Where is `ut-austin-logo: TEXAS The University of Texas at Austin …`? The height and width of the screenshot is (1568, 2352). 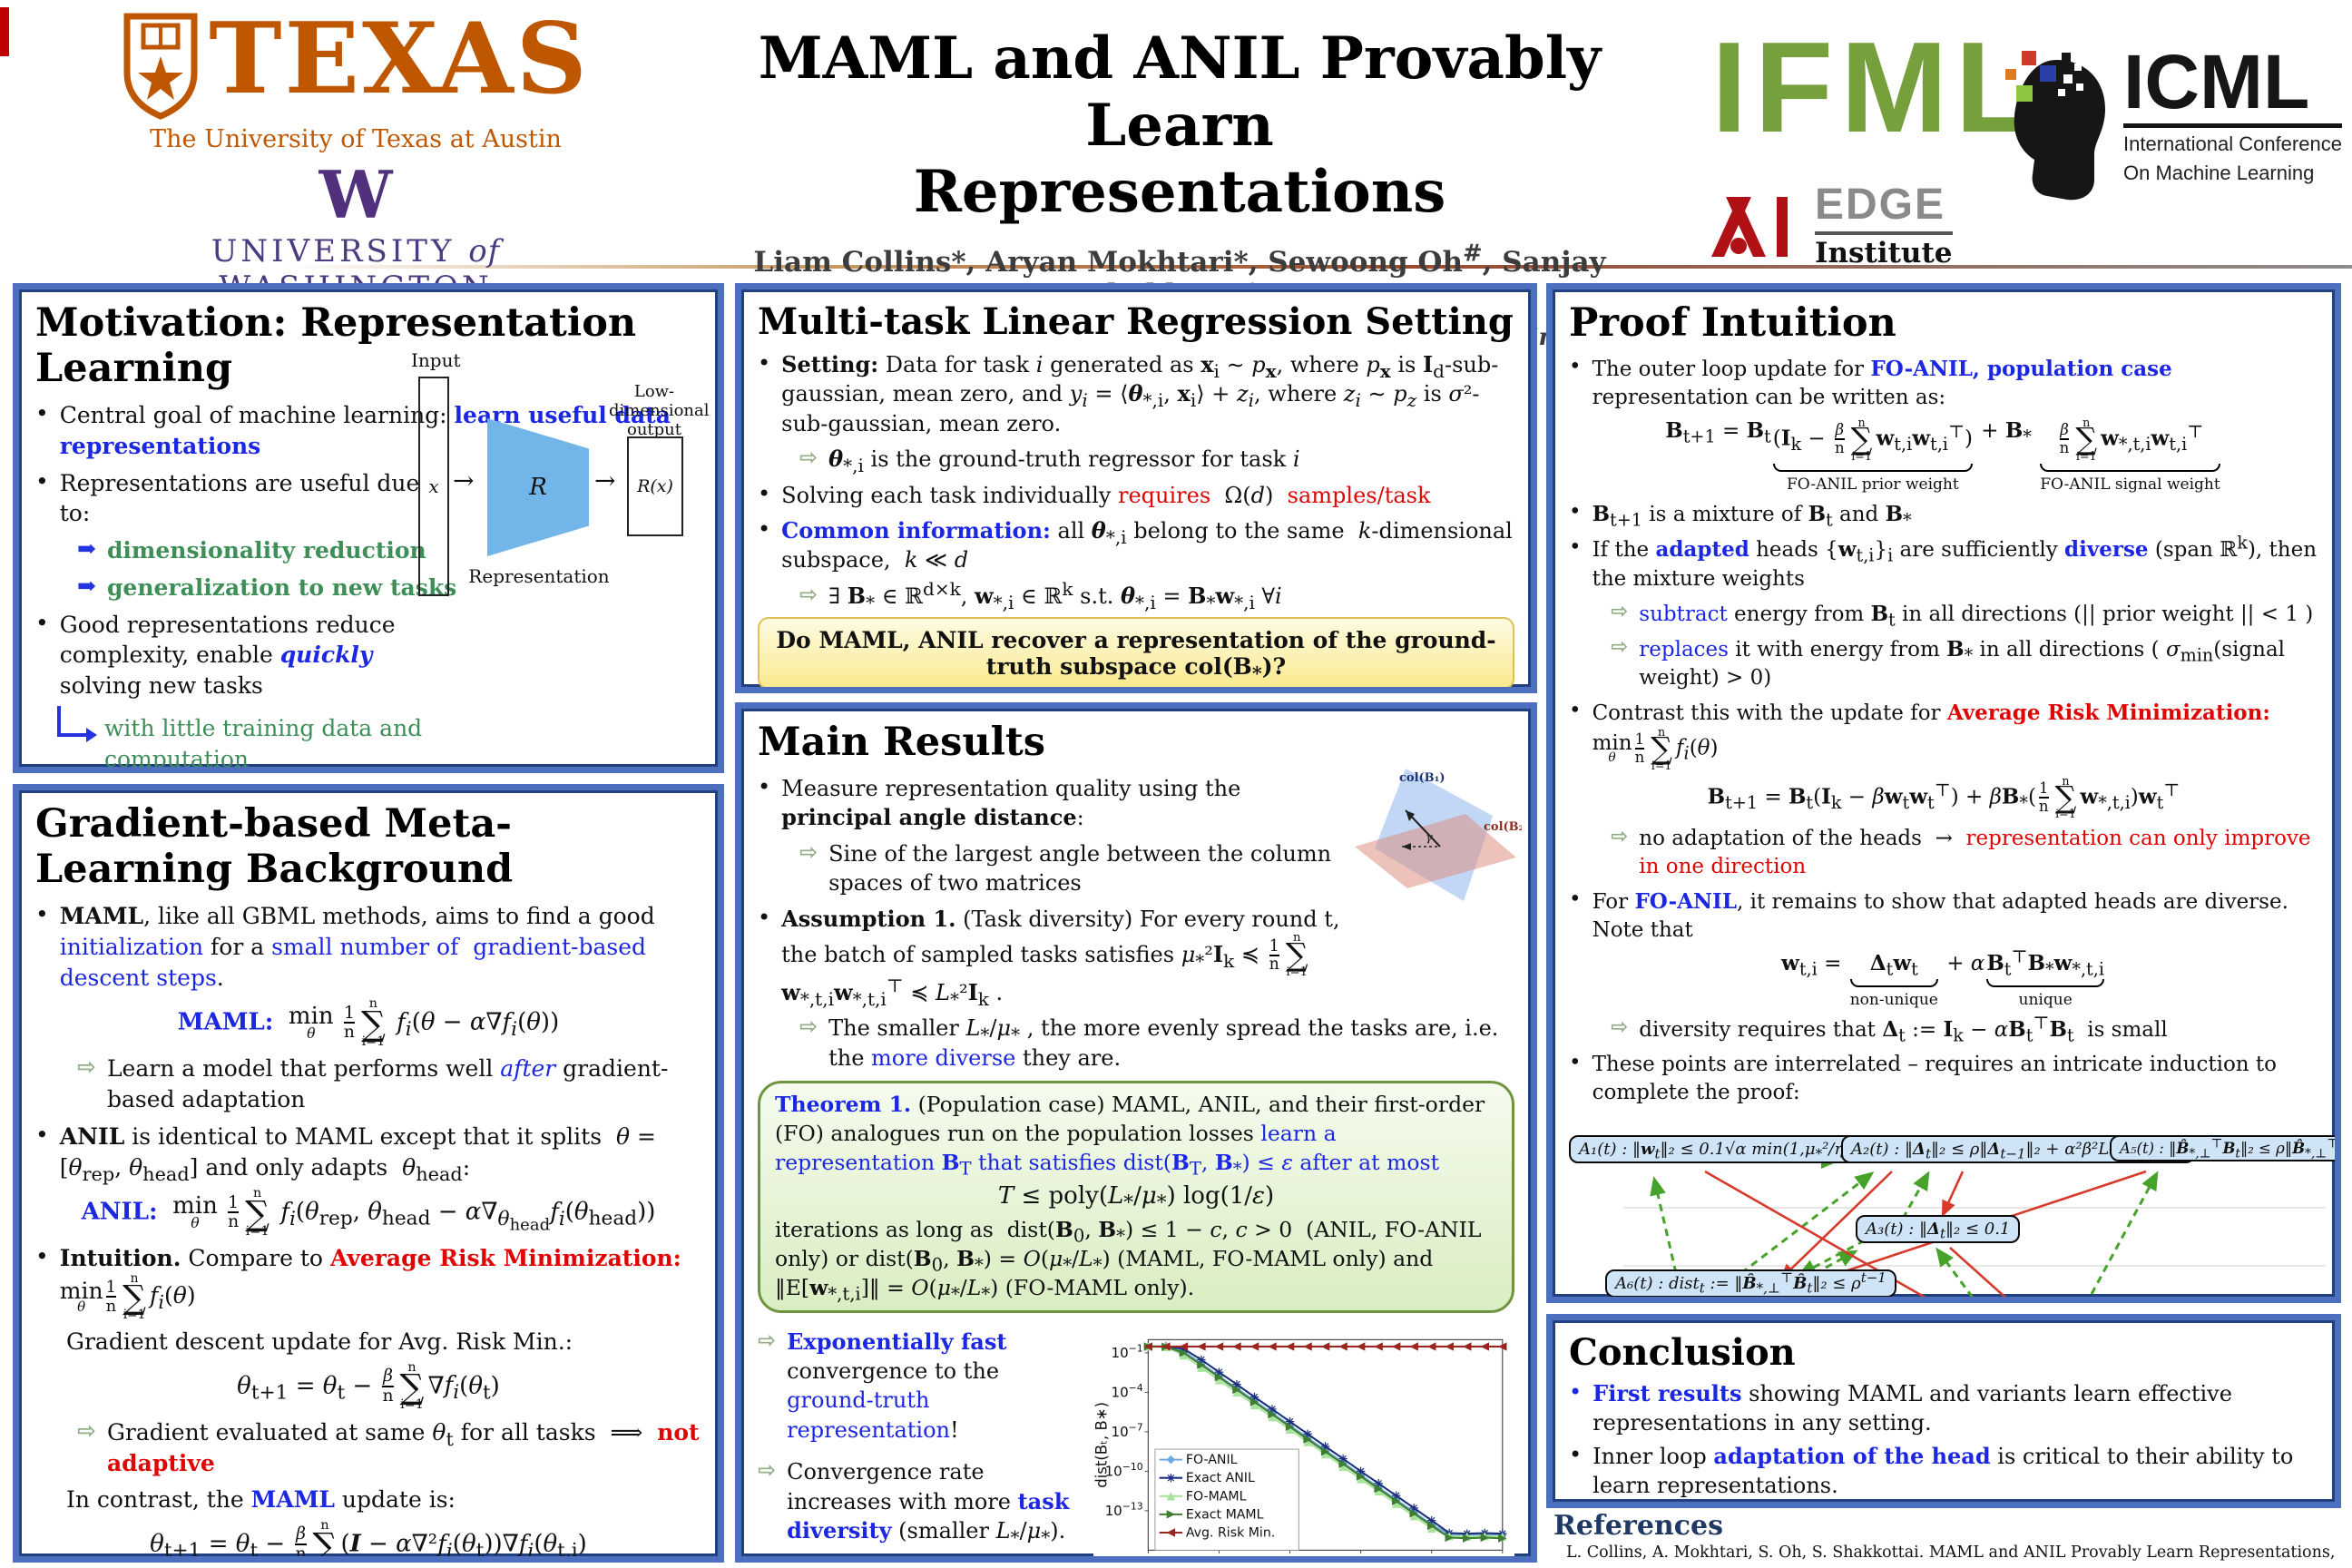 ut-austin-logo: TEXAS The University of Texas at Austin … is located at coordinates (355, 154).